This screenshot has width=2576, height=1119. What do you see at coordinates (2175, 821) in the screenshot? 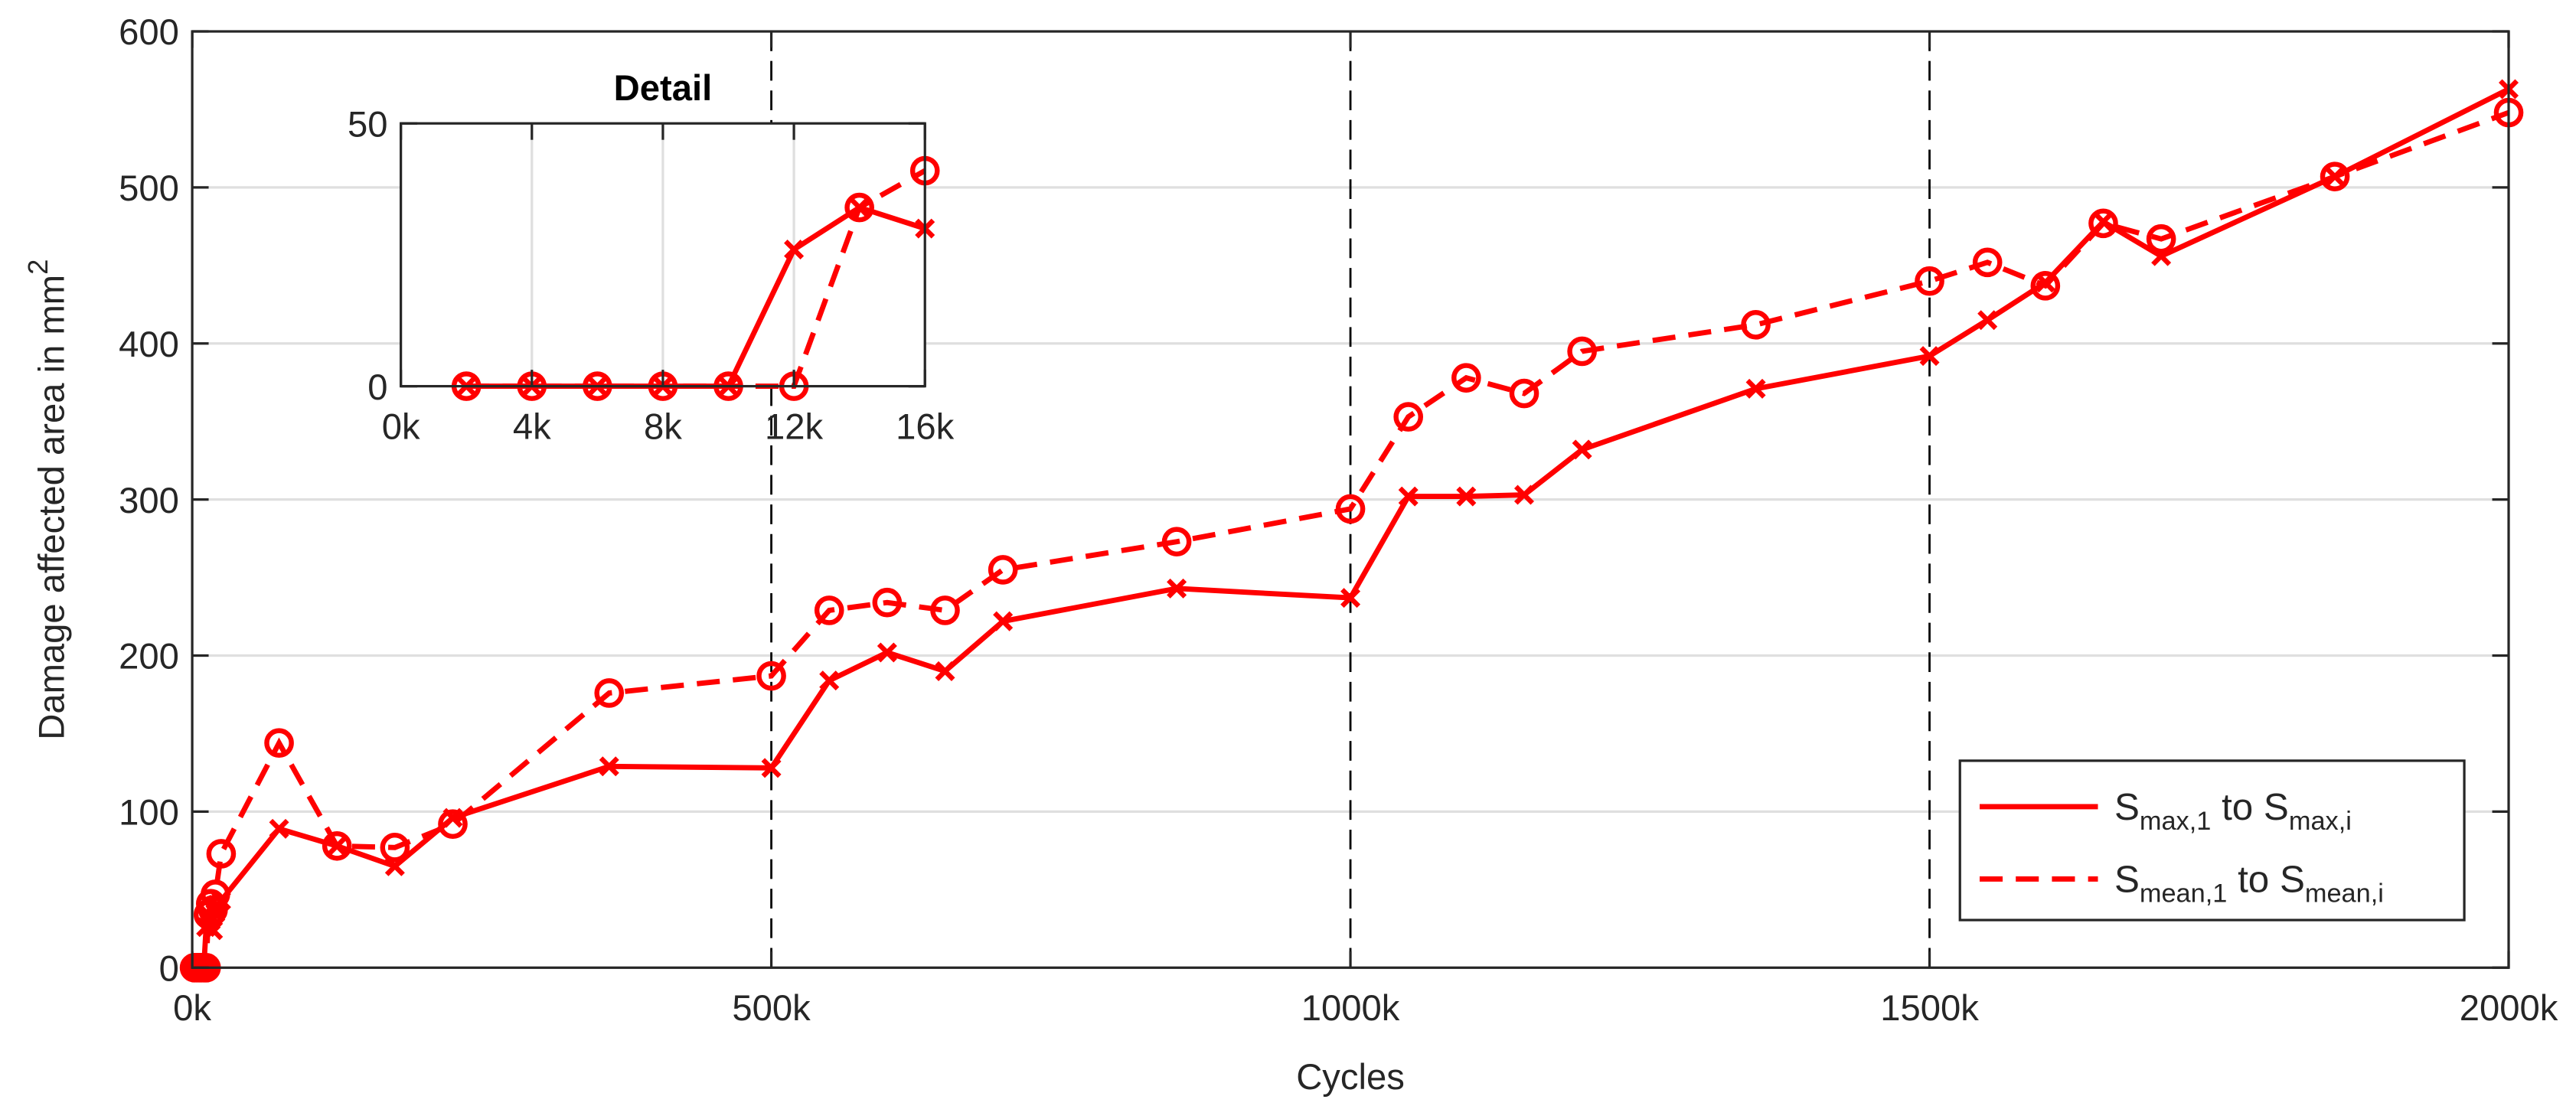
I see `legend-label-sub: max,1` at bounding box center [2175, 821].